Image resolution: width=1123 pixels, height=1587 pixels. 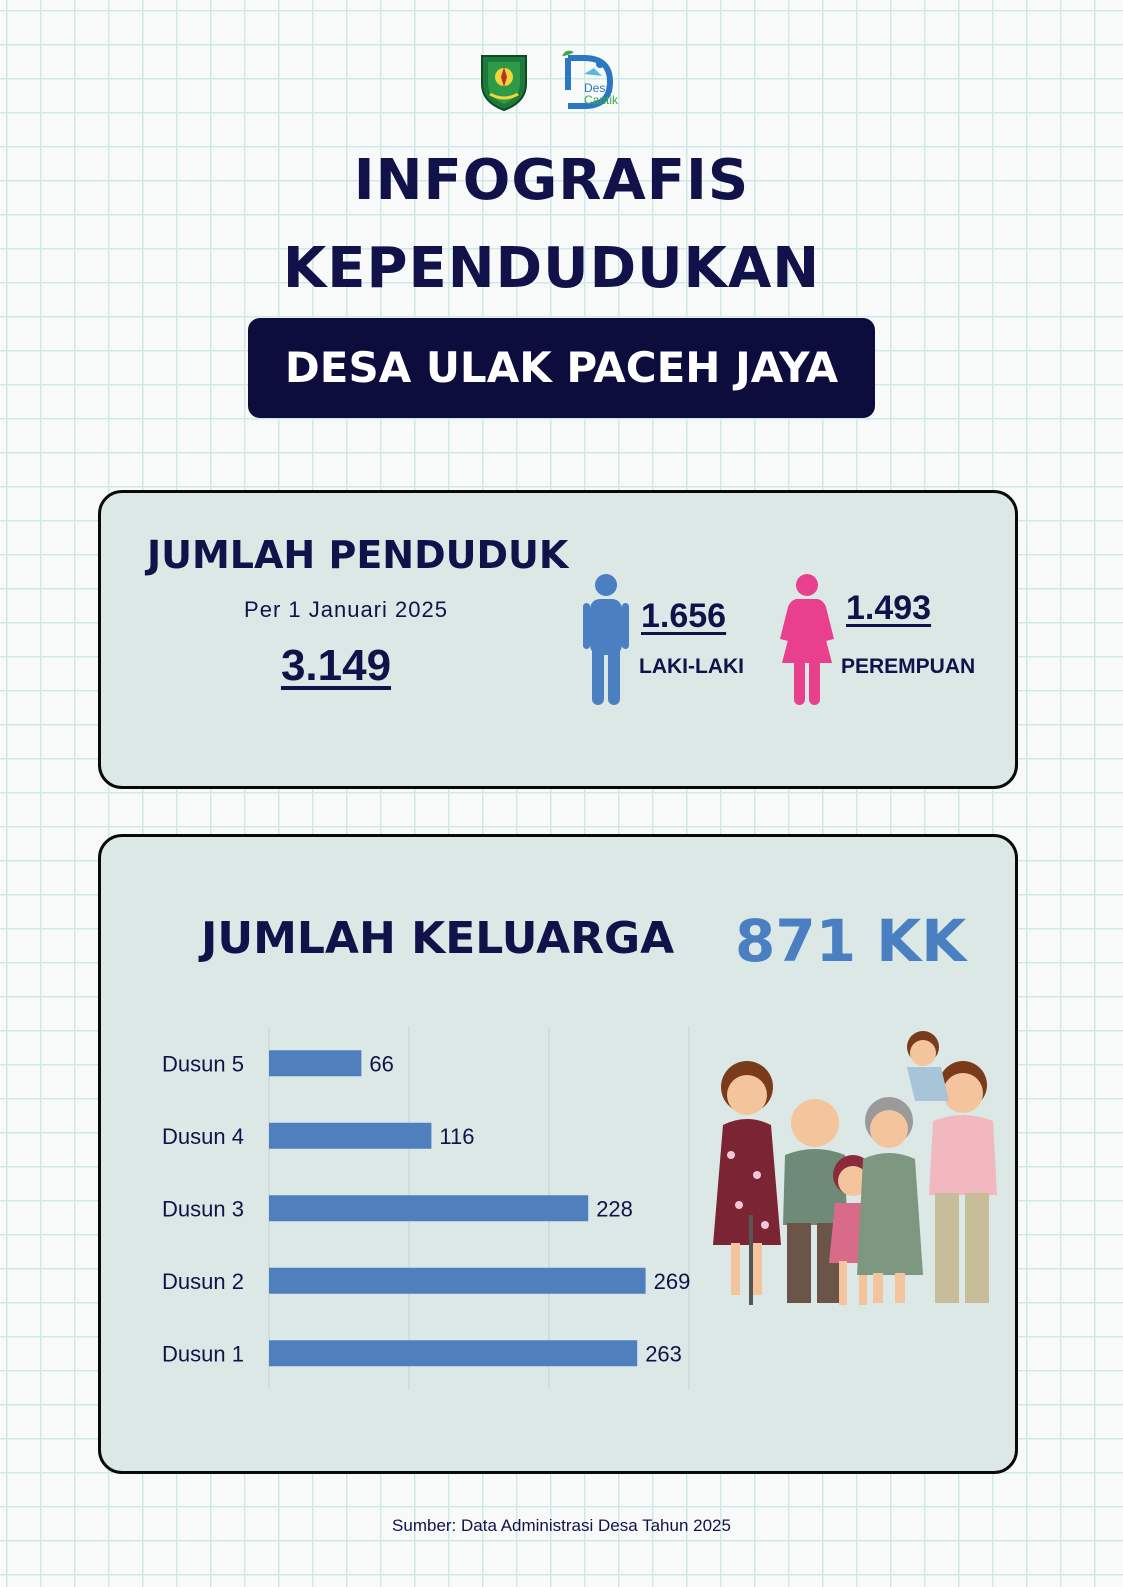 I want to click on category-label: Dusun 2, so click(x=203, y=1281).